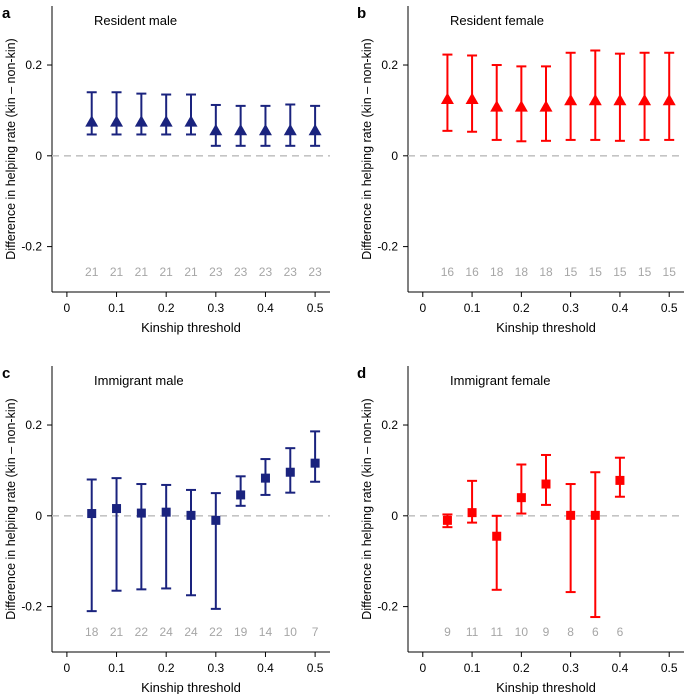 This screenshot has width=685, height=694. I want to click on panel-letter: c, so click(6, 373).